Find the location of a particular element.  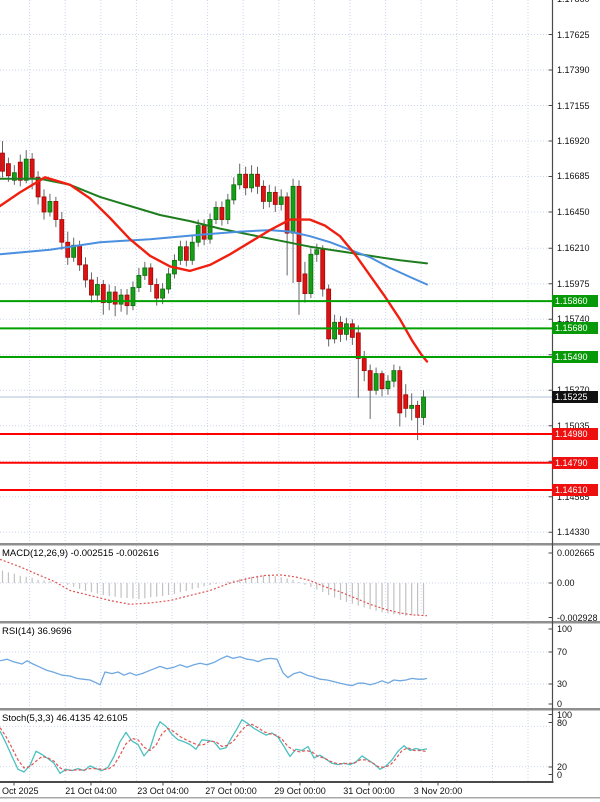

stochastic-panel is located at coordinates (276, 746).